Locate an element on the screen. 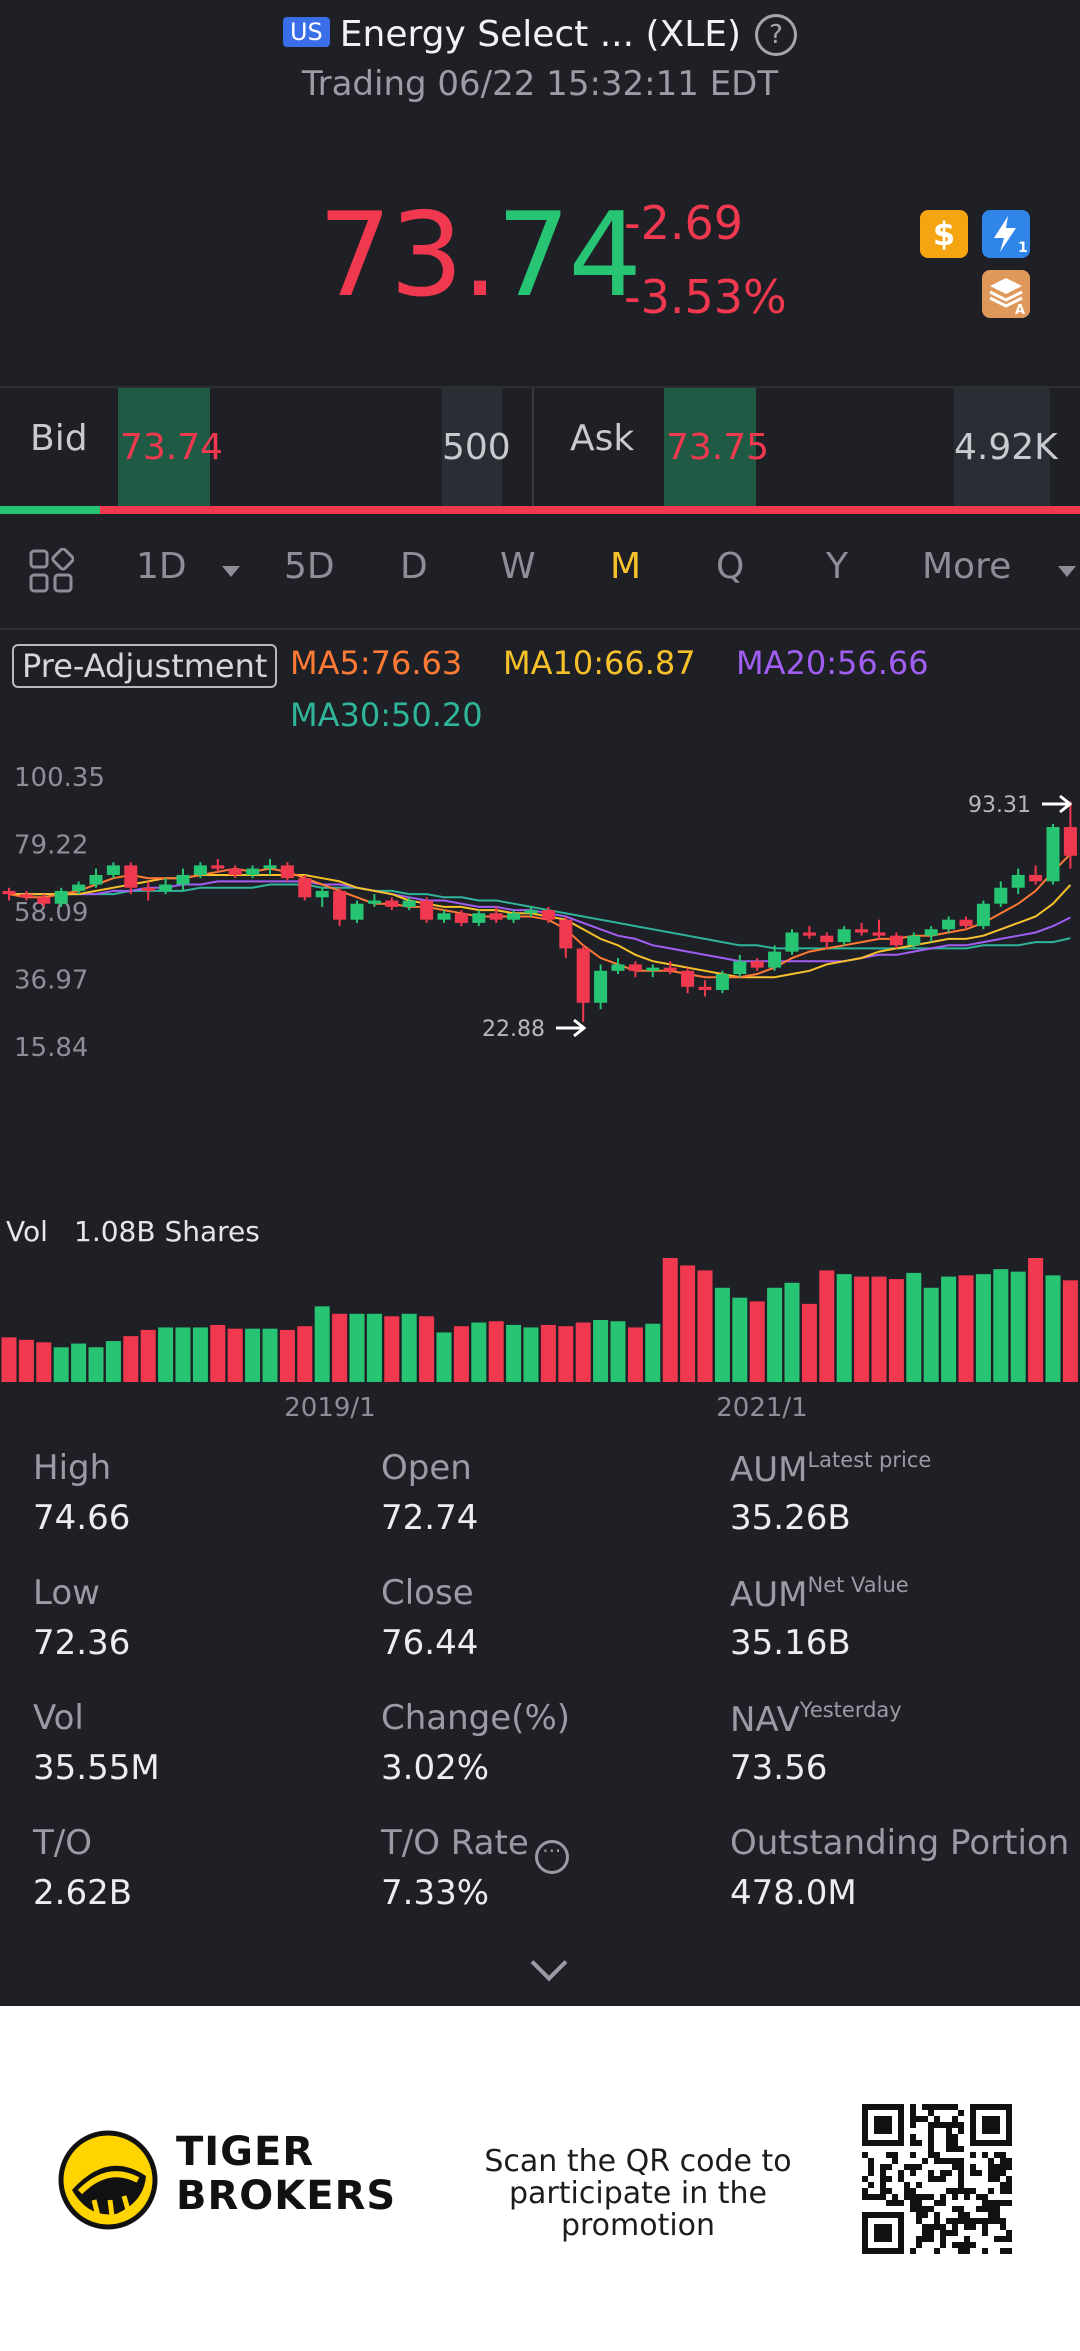  security-name: Energy Select ... (XLE) is located at coordinates (540, 34).